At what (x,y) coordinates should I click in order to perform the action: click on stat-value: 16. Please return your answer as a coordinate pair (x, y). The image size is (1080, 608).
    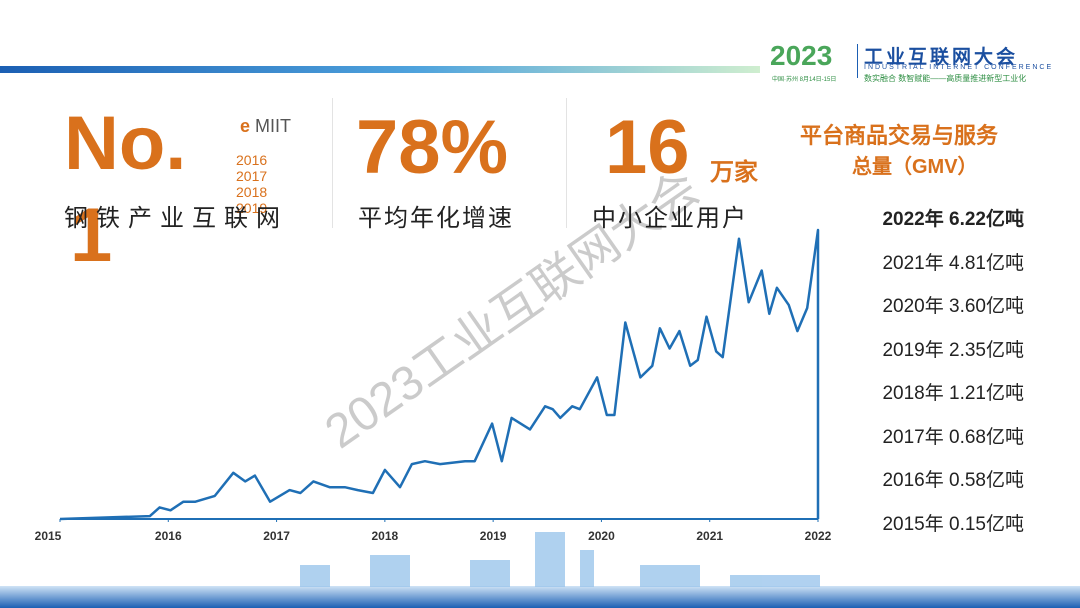
    Looking at the image, I should click on (647, 147).